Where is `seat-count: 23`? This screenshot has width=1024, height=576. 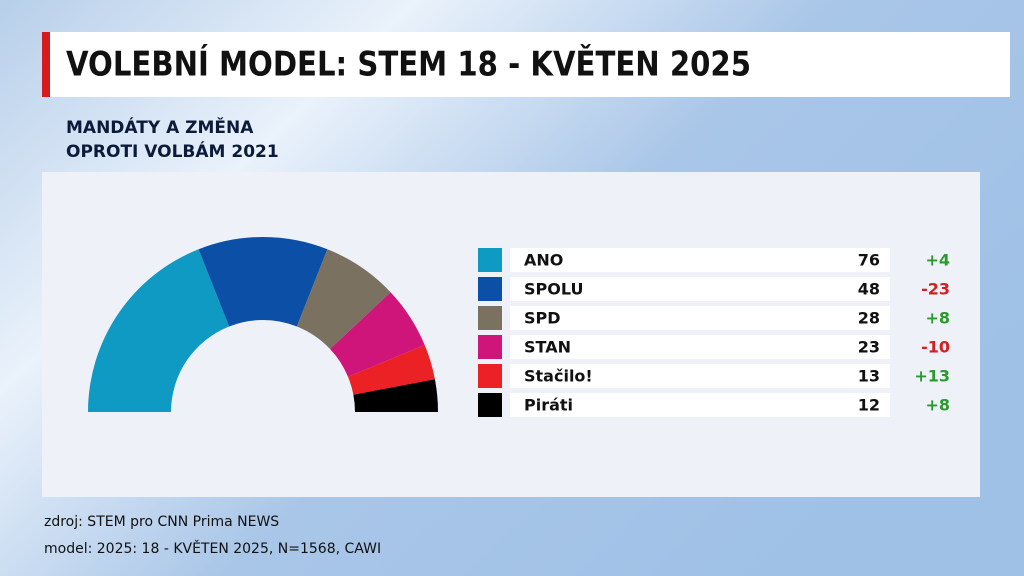
seat-count: 23 is located at coordinates (869, 347).